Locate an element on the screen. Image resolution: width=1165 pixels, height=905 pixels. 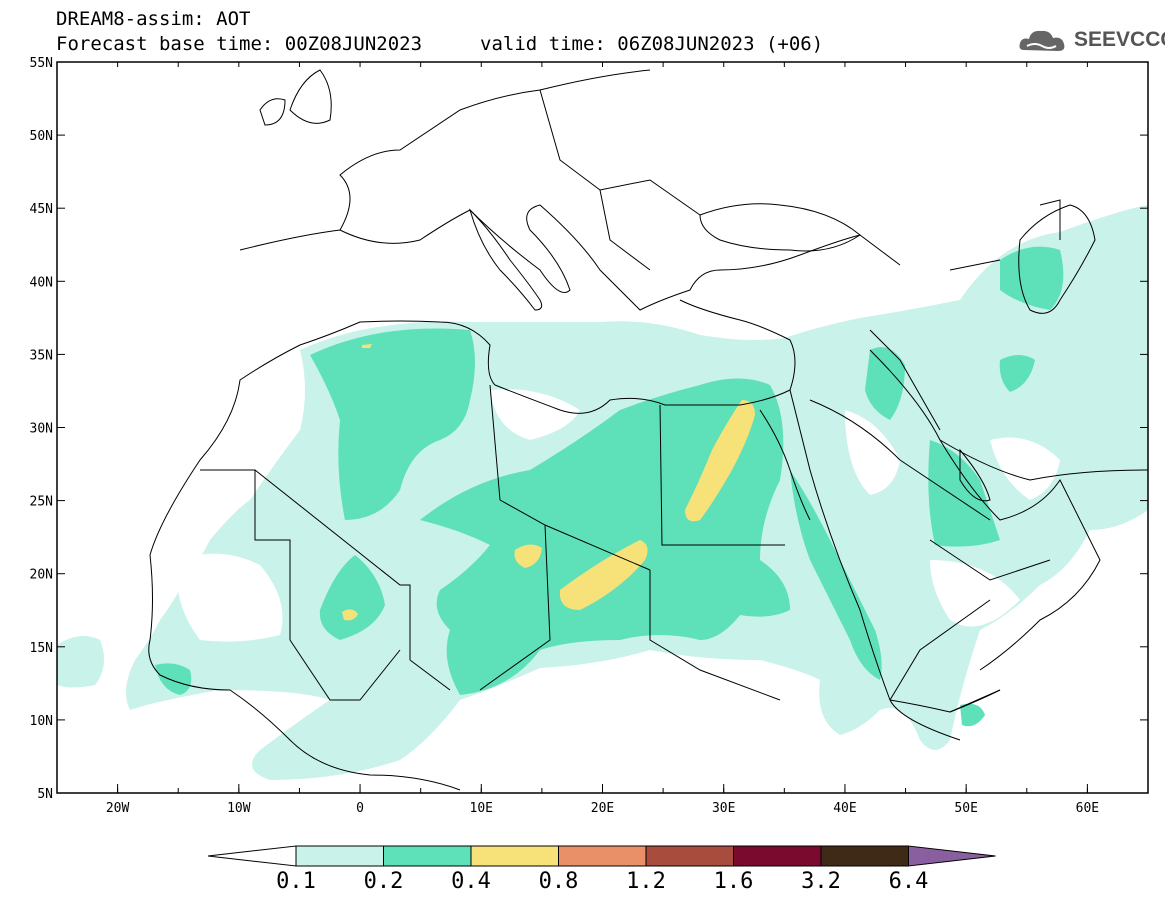
lon-tick-label: 40E is located at coordinates (844, 808).